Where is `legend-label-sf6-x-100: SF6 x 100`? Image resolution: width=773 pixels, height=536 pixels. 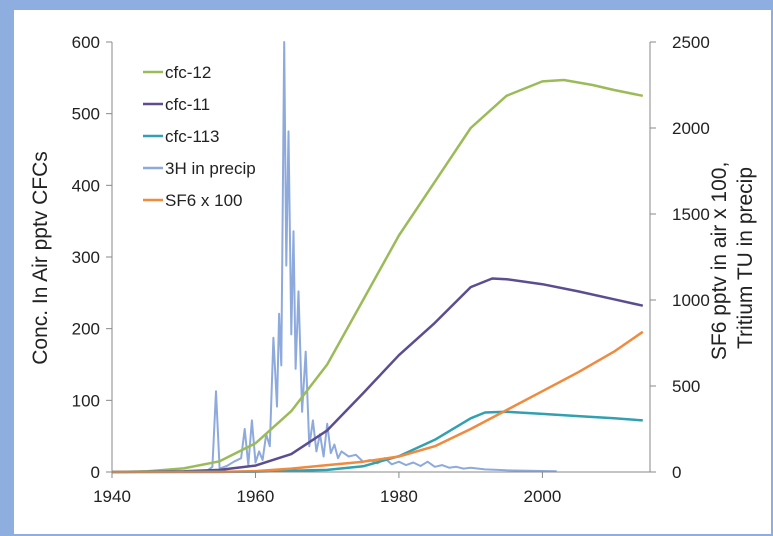
legend-label-sf6-x-100: SF6 x 100 is located at coordinates (204, 200).